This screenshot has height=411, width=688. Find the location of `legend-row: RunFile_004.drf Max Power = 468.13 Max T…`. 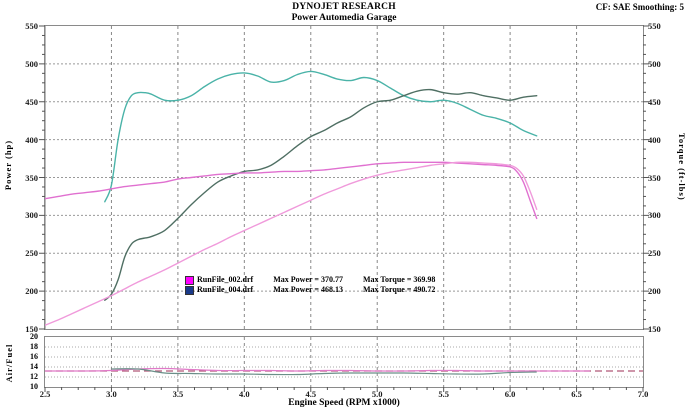

legend-row: RunFile_004.drf Max Power = 468.13 Max T… is located at coordinates (310, 290).